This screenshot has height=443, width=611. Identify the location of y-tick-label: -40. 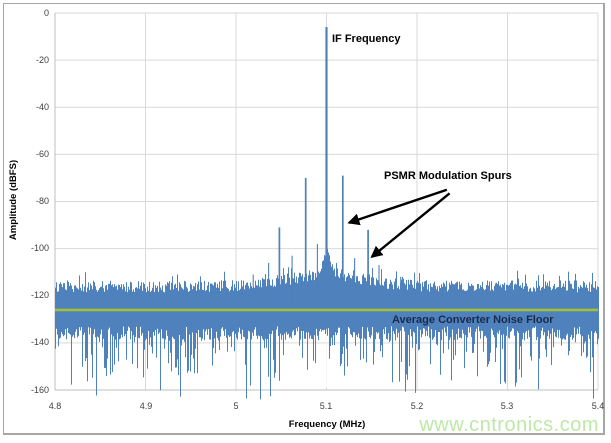
(42, 107).